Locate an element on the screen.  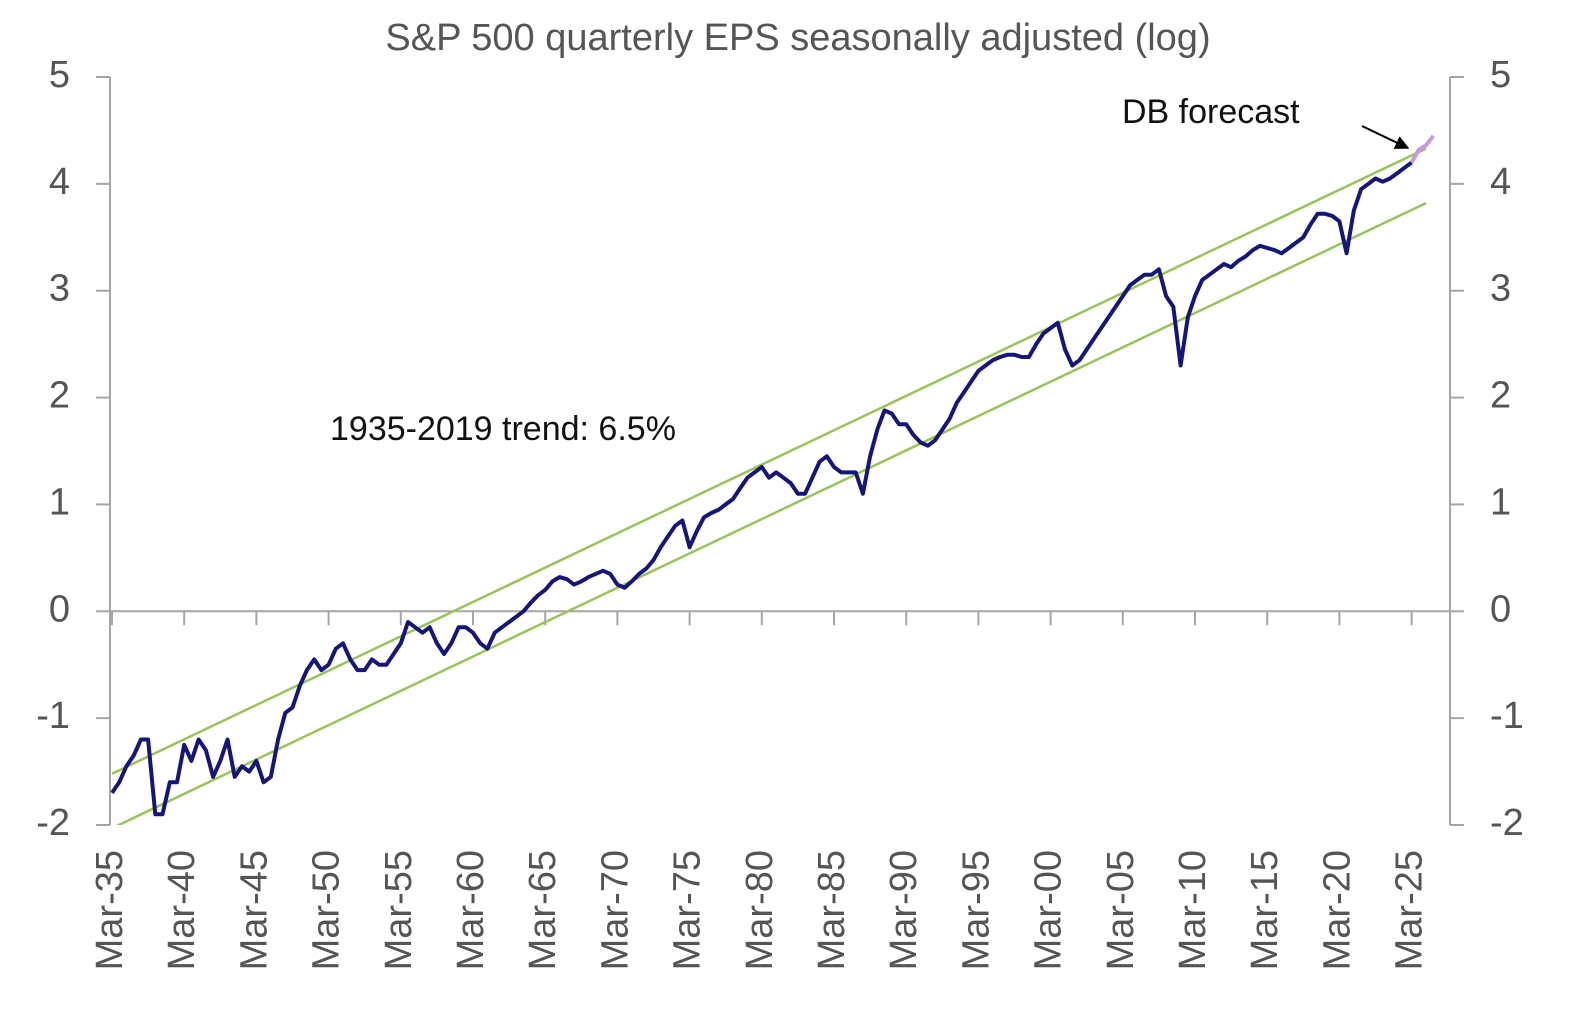
x-tick-label: Mar-80 is located at coordinates (760, 910).